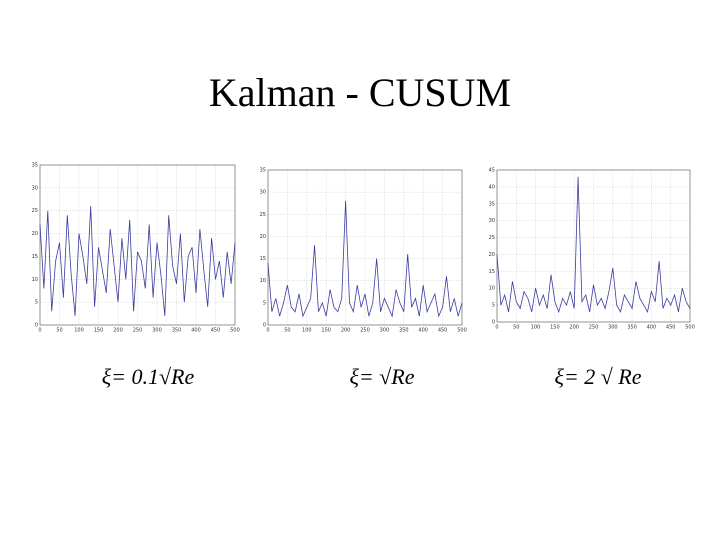  Describe the element at coordinates (597, 376) in the screenshot. I see `caption: ξ= 2 √ Re` at that location.